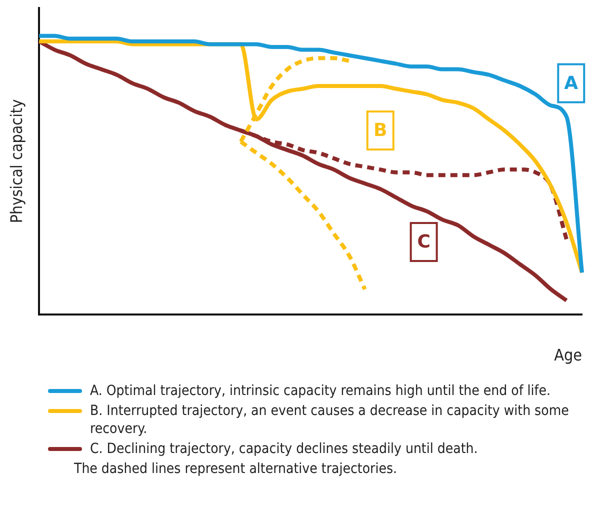 The image size is (604, 526). What do you see at coordinates (330, 420) in the screenshot?
I see `legend-label: B. Interrupted trajectory, an event causes a decrease in capacity with some recovery.` at bounding box center [330, 420].